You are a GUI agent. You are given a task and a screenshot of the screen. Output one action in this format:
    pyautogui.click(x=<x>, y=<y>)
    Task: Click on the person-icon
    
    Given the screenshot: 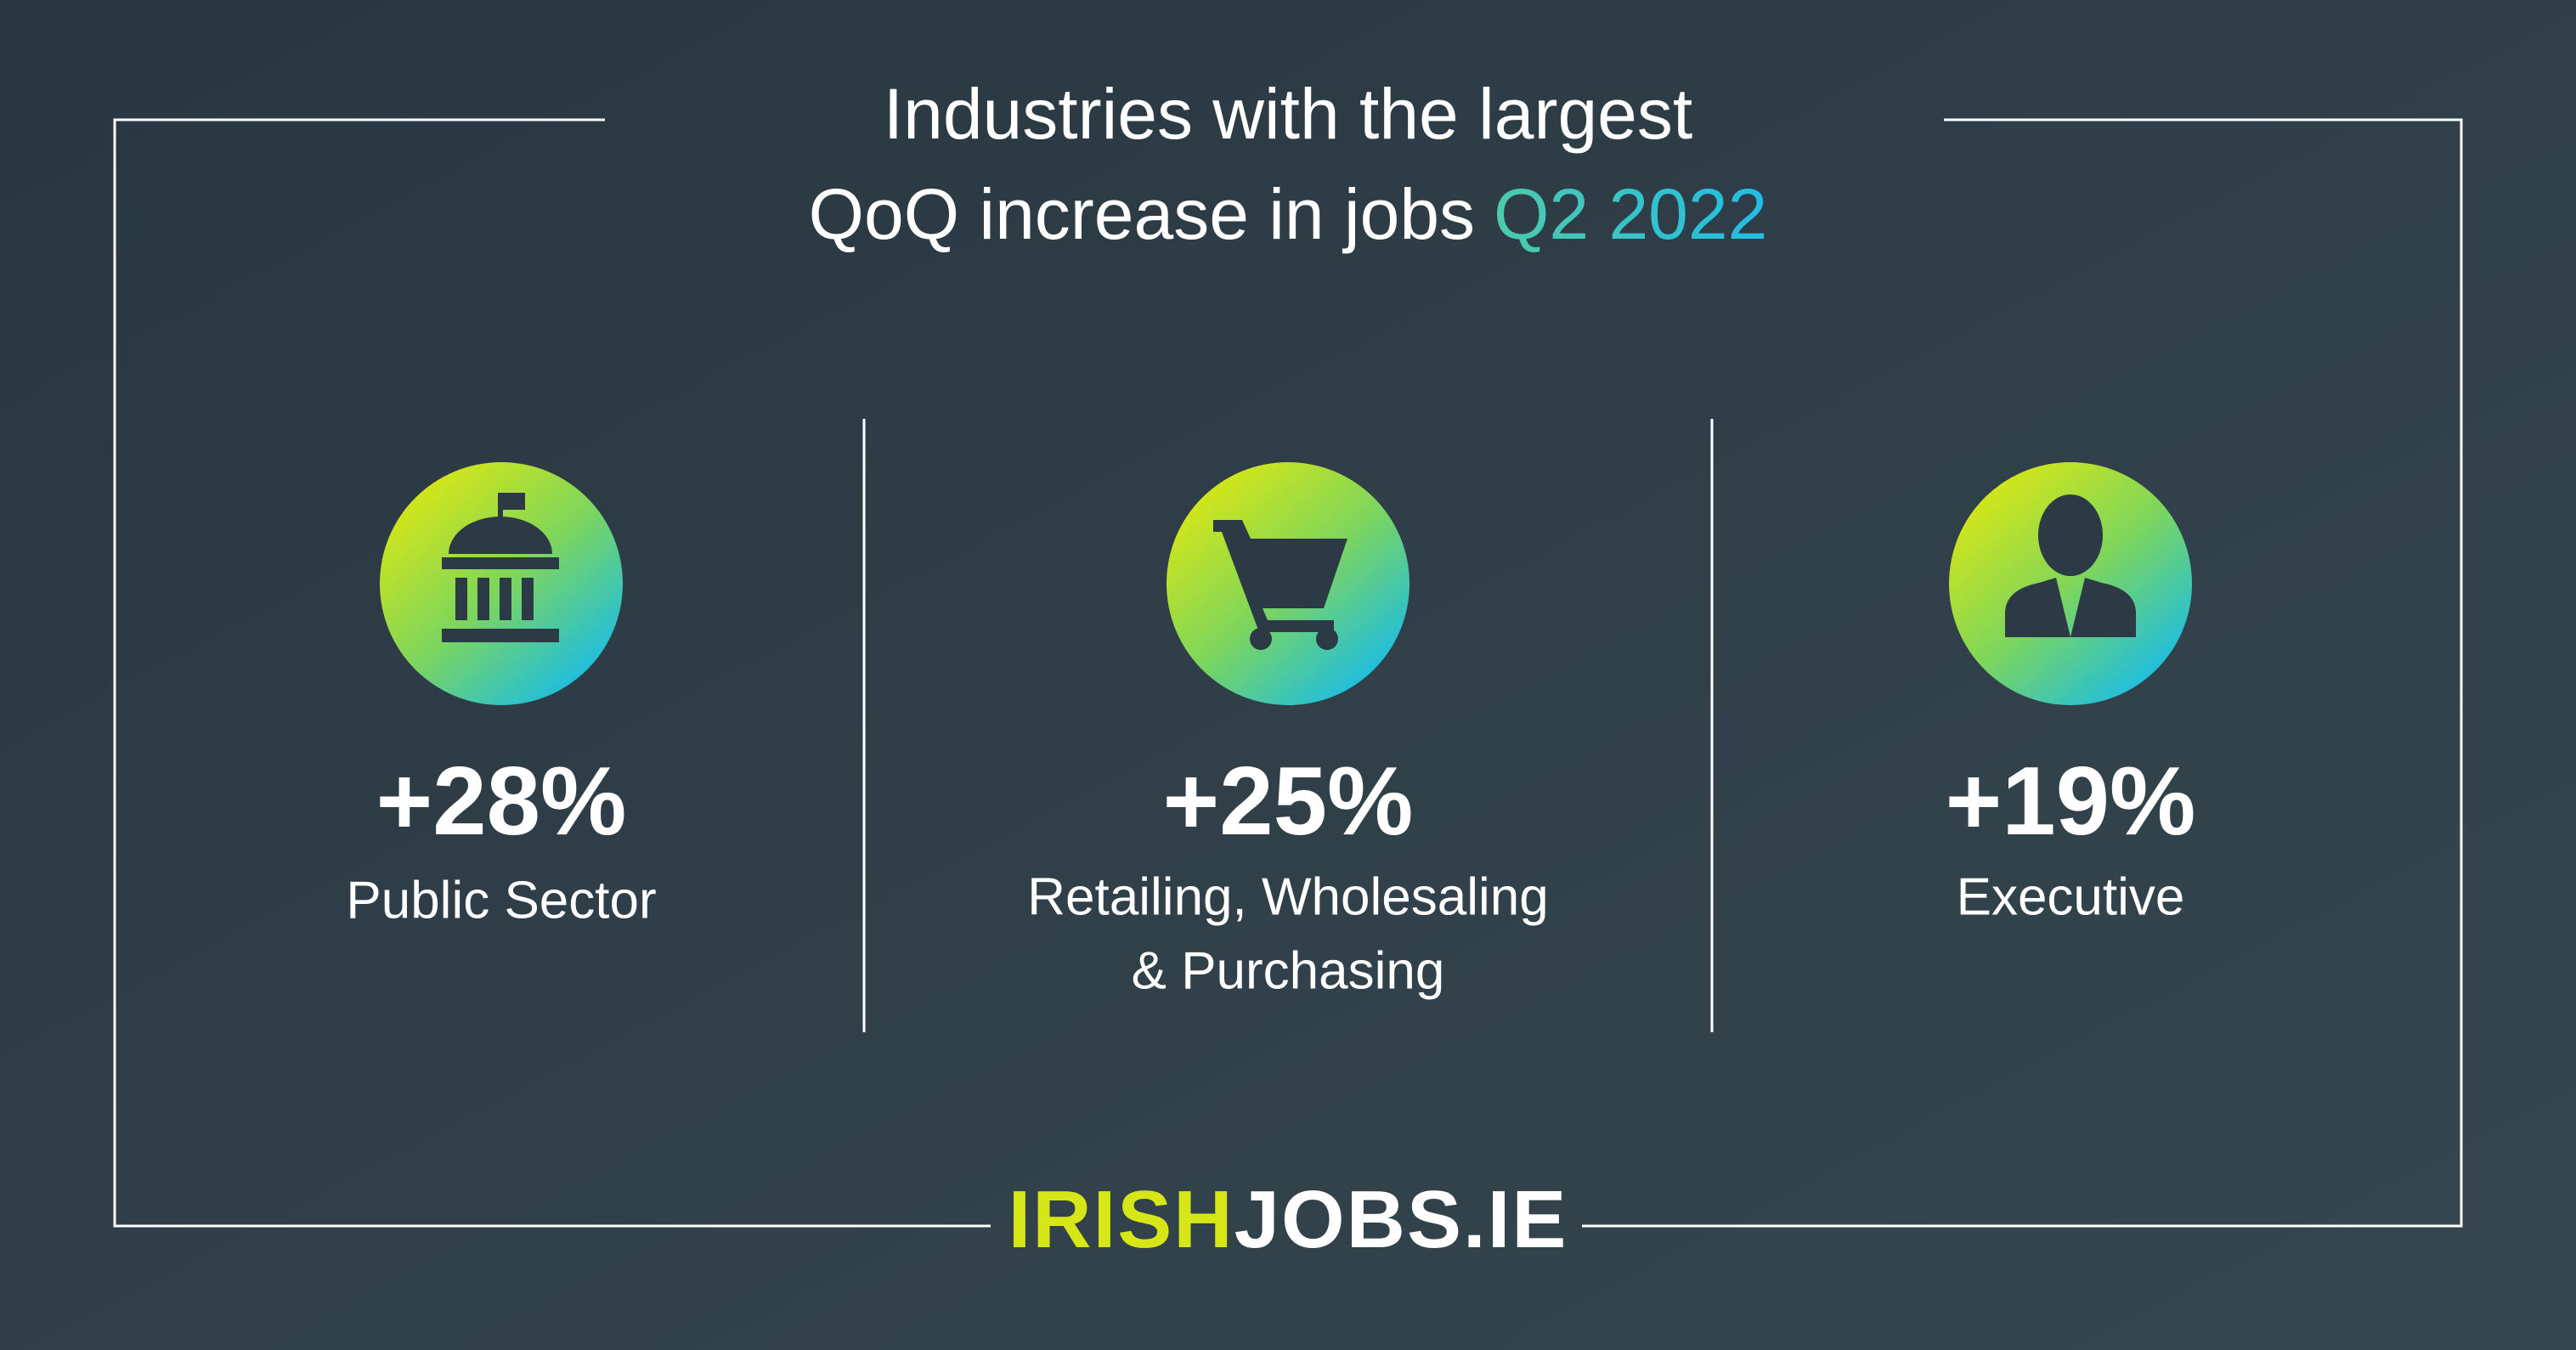 What is the action you would take?
    pyautogui.click(x=2070, y=566)
    